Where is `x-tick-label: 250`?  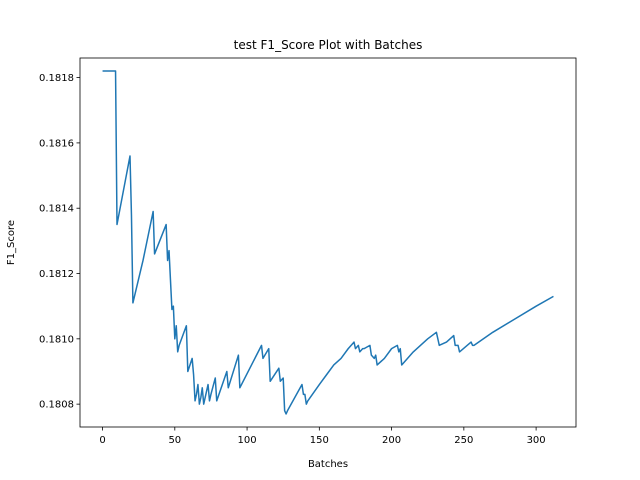 x-tick-label: 250 is located at coordinates (463, 440).